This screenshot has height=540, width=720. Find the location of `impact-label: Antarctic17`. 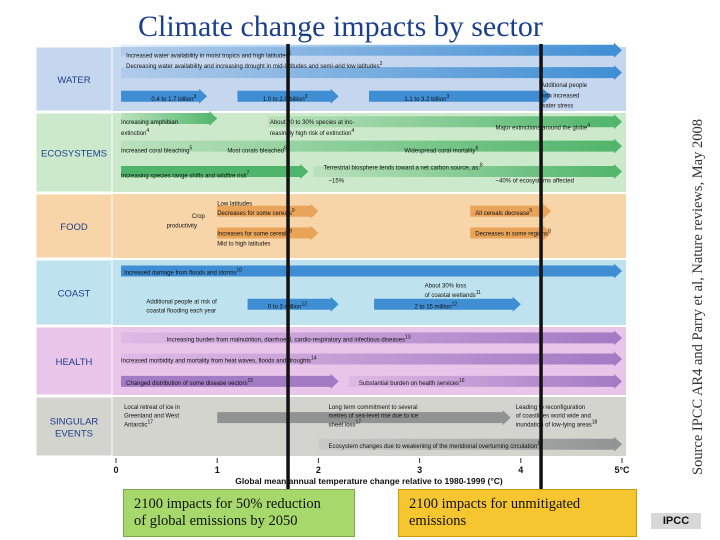

impact-label: Antarctic17 is located at coordinates (138, 424).